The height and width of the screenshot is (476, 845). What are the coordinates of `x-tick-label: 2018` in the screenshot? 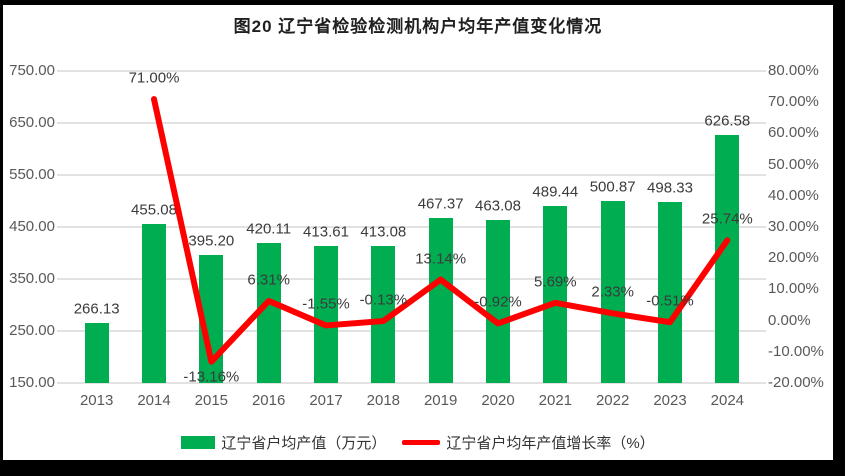 It's located at (383, 400).